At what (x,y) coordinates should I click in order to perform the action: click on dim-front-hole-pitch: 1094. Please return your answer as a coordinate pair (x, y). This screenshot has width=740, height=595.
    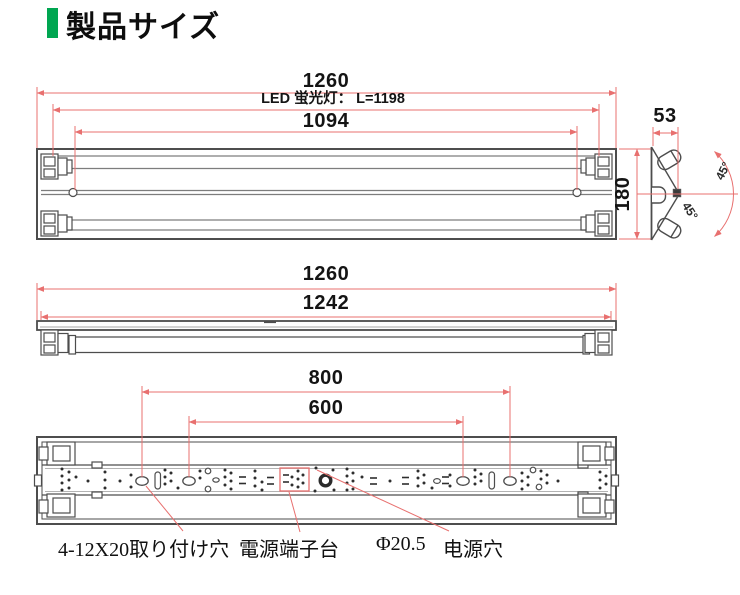
    Looking at the image, I should click on (326, 121).